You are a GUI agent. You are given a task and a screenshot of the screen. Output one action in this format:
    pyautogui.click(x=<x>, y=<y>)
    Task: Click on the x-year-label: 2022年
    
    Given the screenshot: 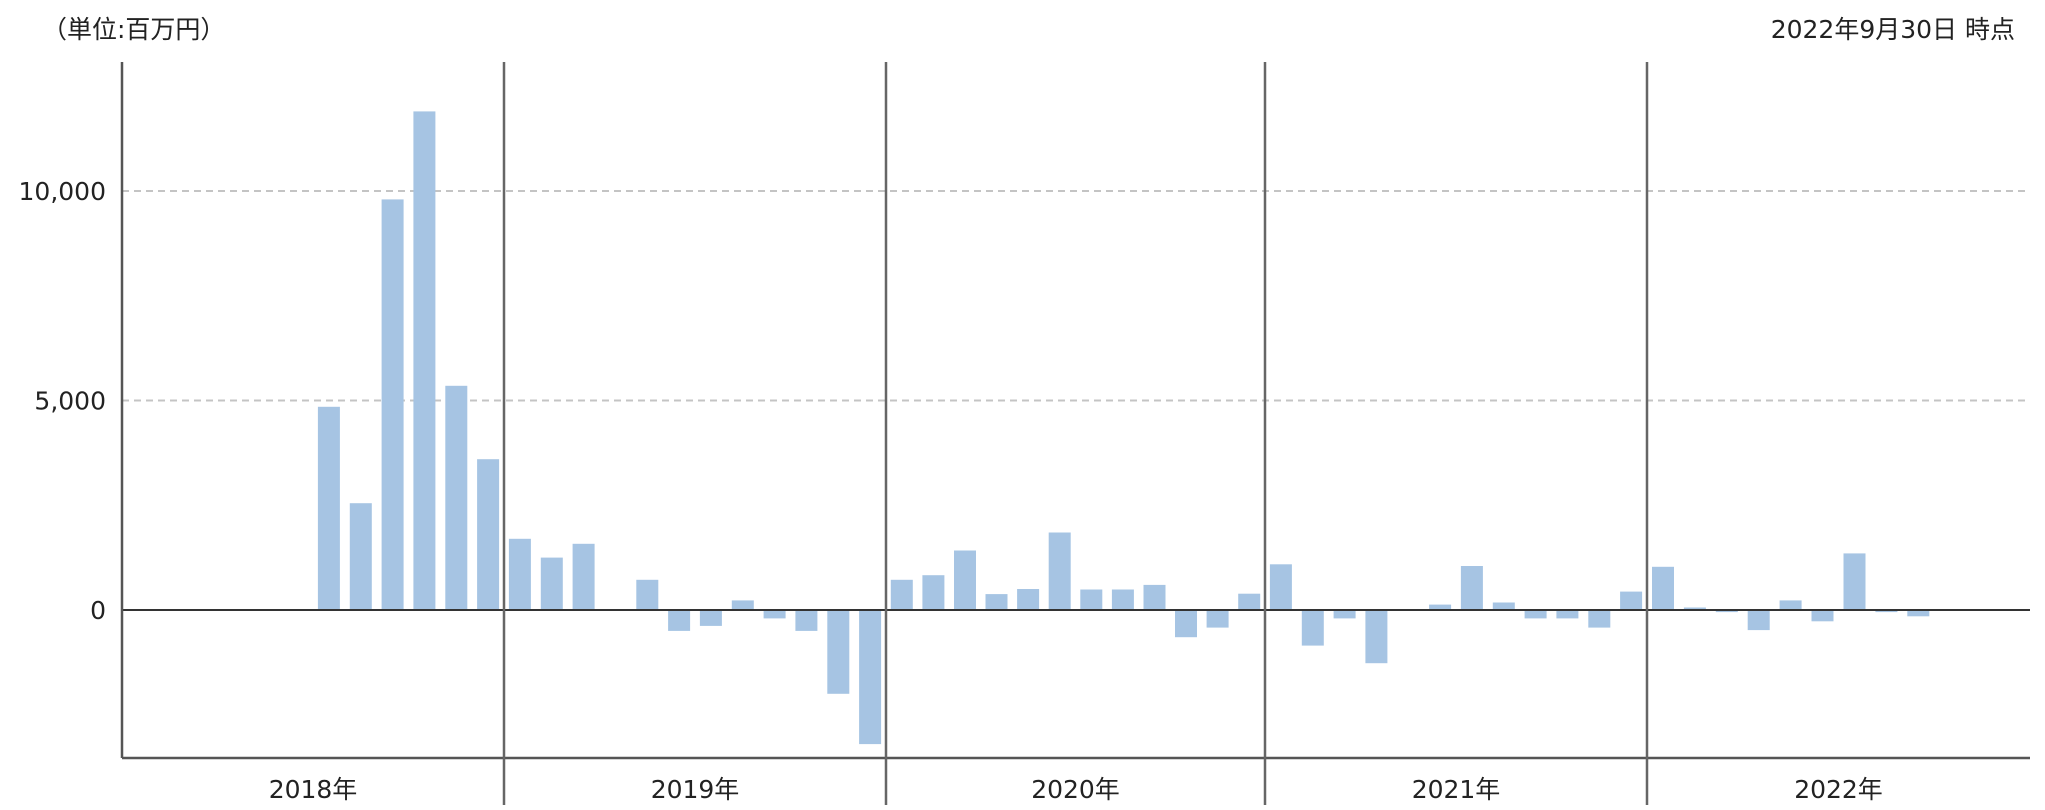 What is the action you would take?
    pyautogui.click(x=1838, y=789)
    